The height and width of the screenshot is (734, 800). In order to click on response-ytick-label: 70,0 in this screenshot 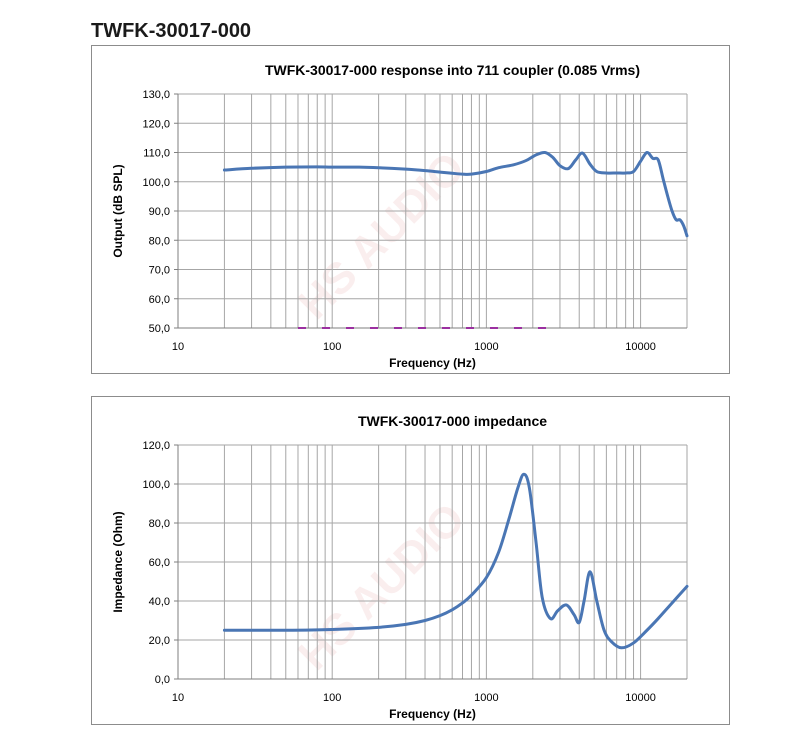, I will do `click(159, 271)`.